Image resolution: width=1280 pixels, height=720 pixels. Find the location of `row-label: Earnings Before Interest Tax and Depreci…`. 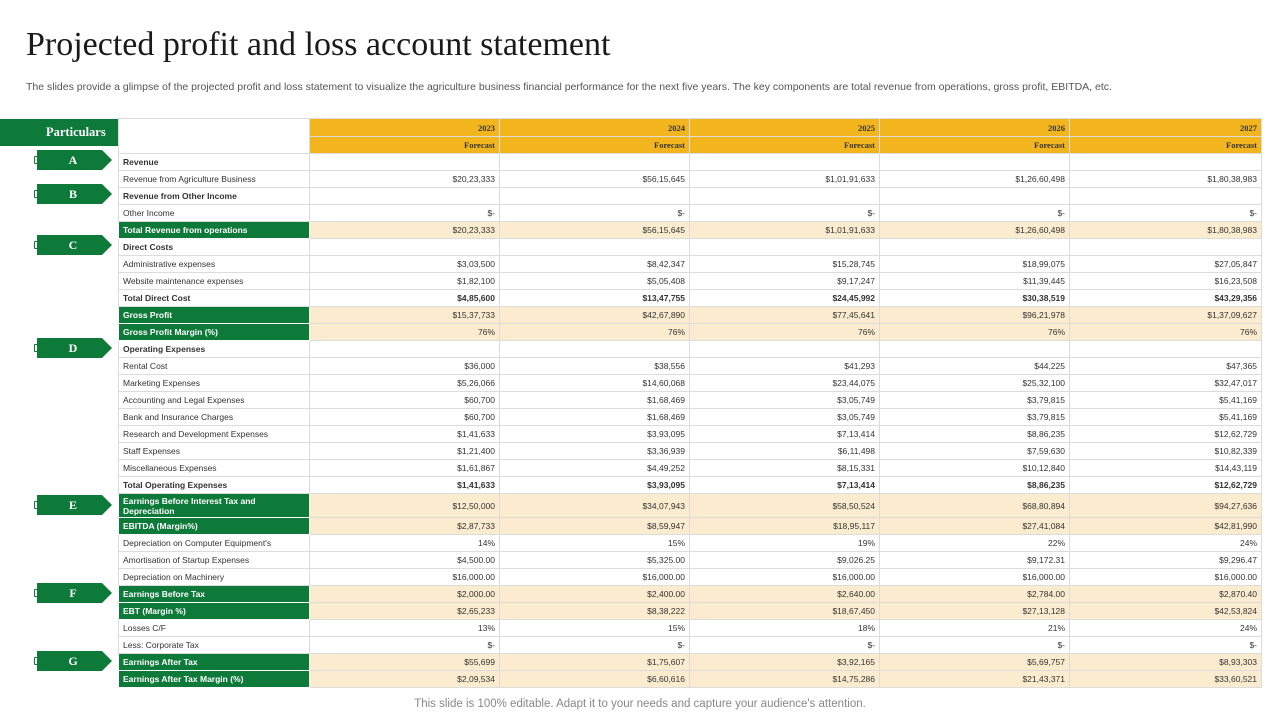

row-label: Earnings Before Interest Tax and Depreci… is located at coordinates (214, 505).